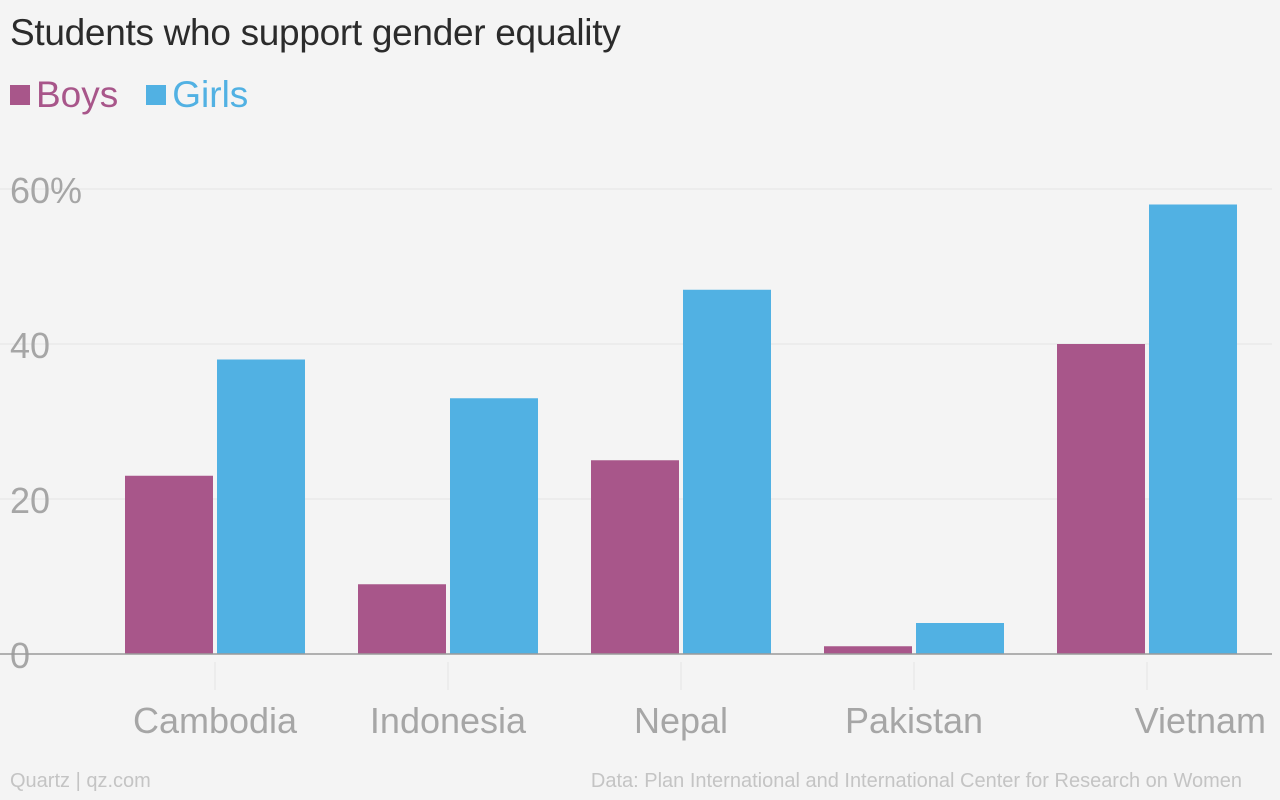 This screenshot has width=1280, height=800. I want to click on bar-boys-nepal, so click(635, 557).